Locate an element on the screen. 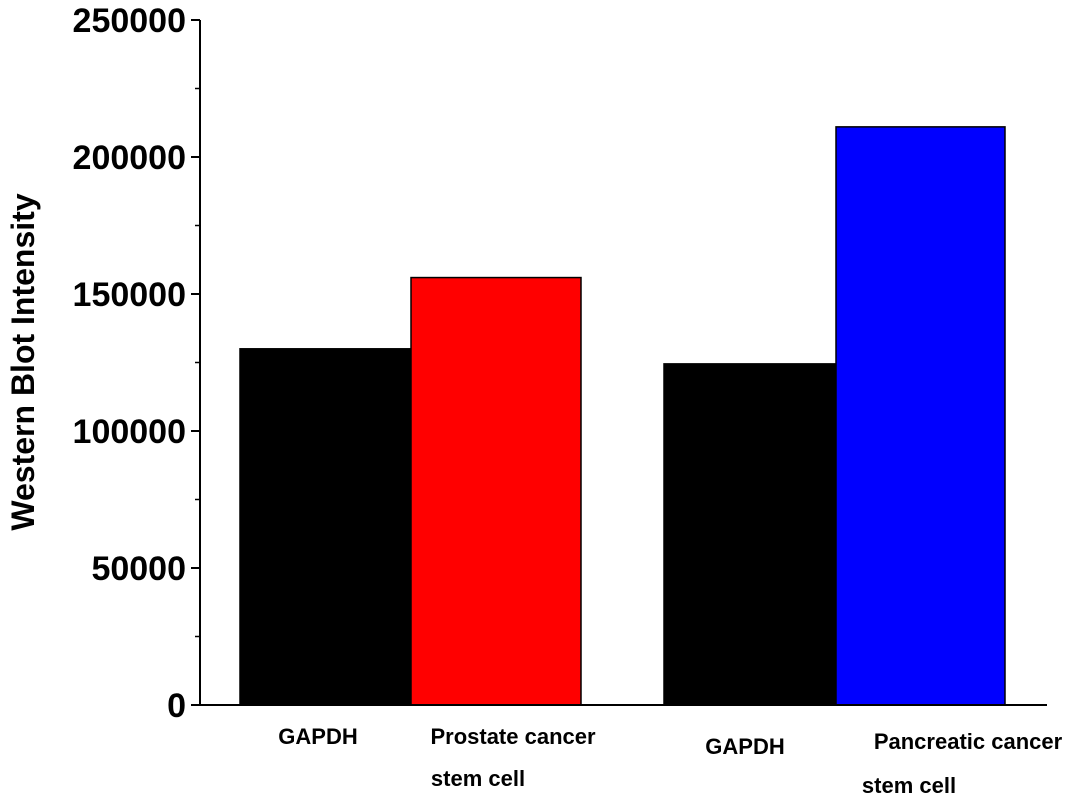 The image size is (1077, 795). y-tick-label: 200000 is located at coordinates (129, 158).